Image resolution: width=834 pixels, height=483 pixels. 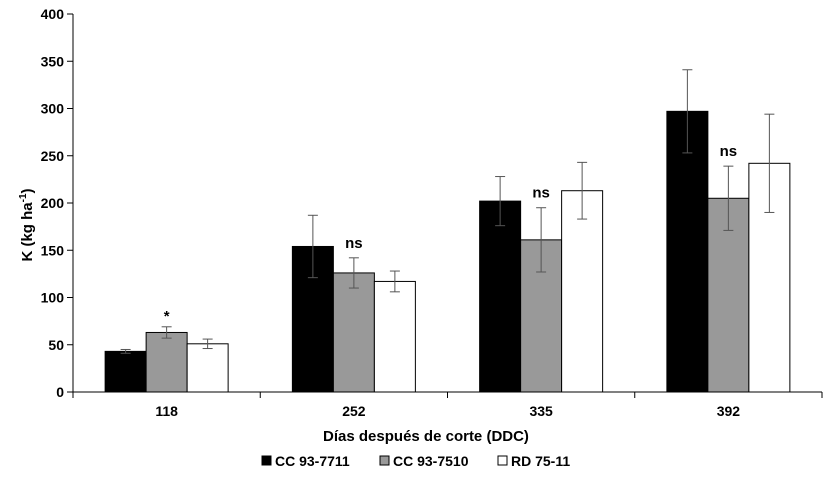 What do you see at coordinates (53, 14) in the screenshot?
I see `y-tick-label: 400` at bounding box center [53, 14].